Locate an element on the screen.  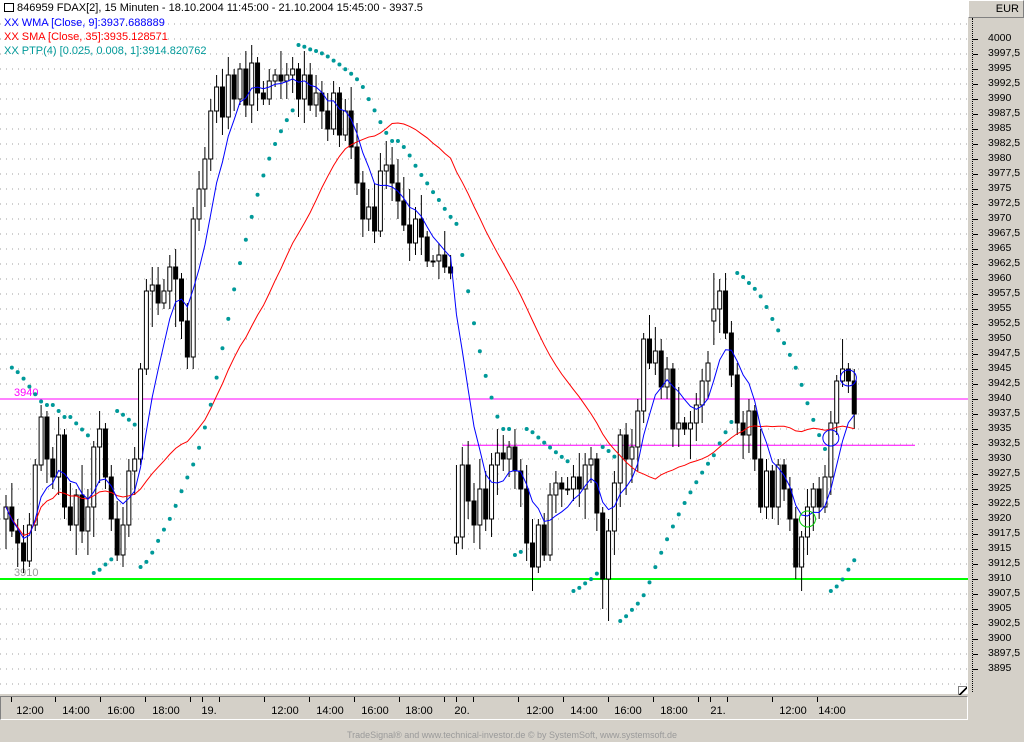
y-tick-label: 3927,5 is located at coordinates (1004, 473).